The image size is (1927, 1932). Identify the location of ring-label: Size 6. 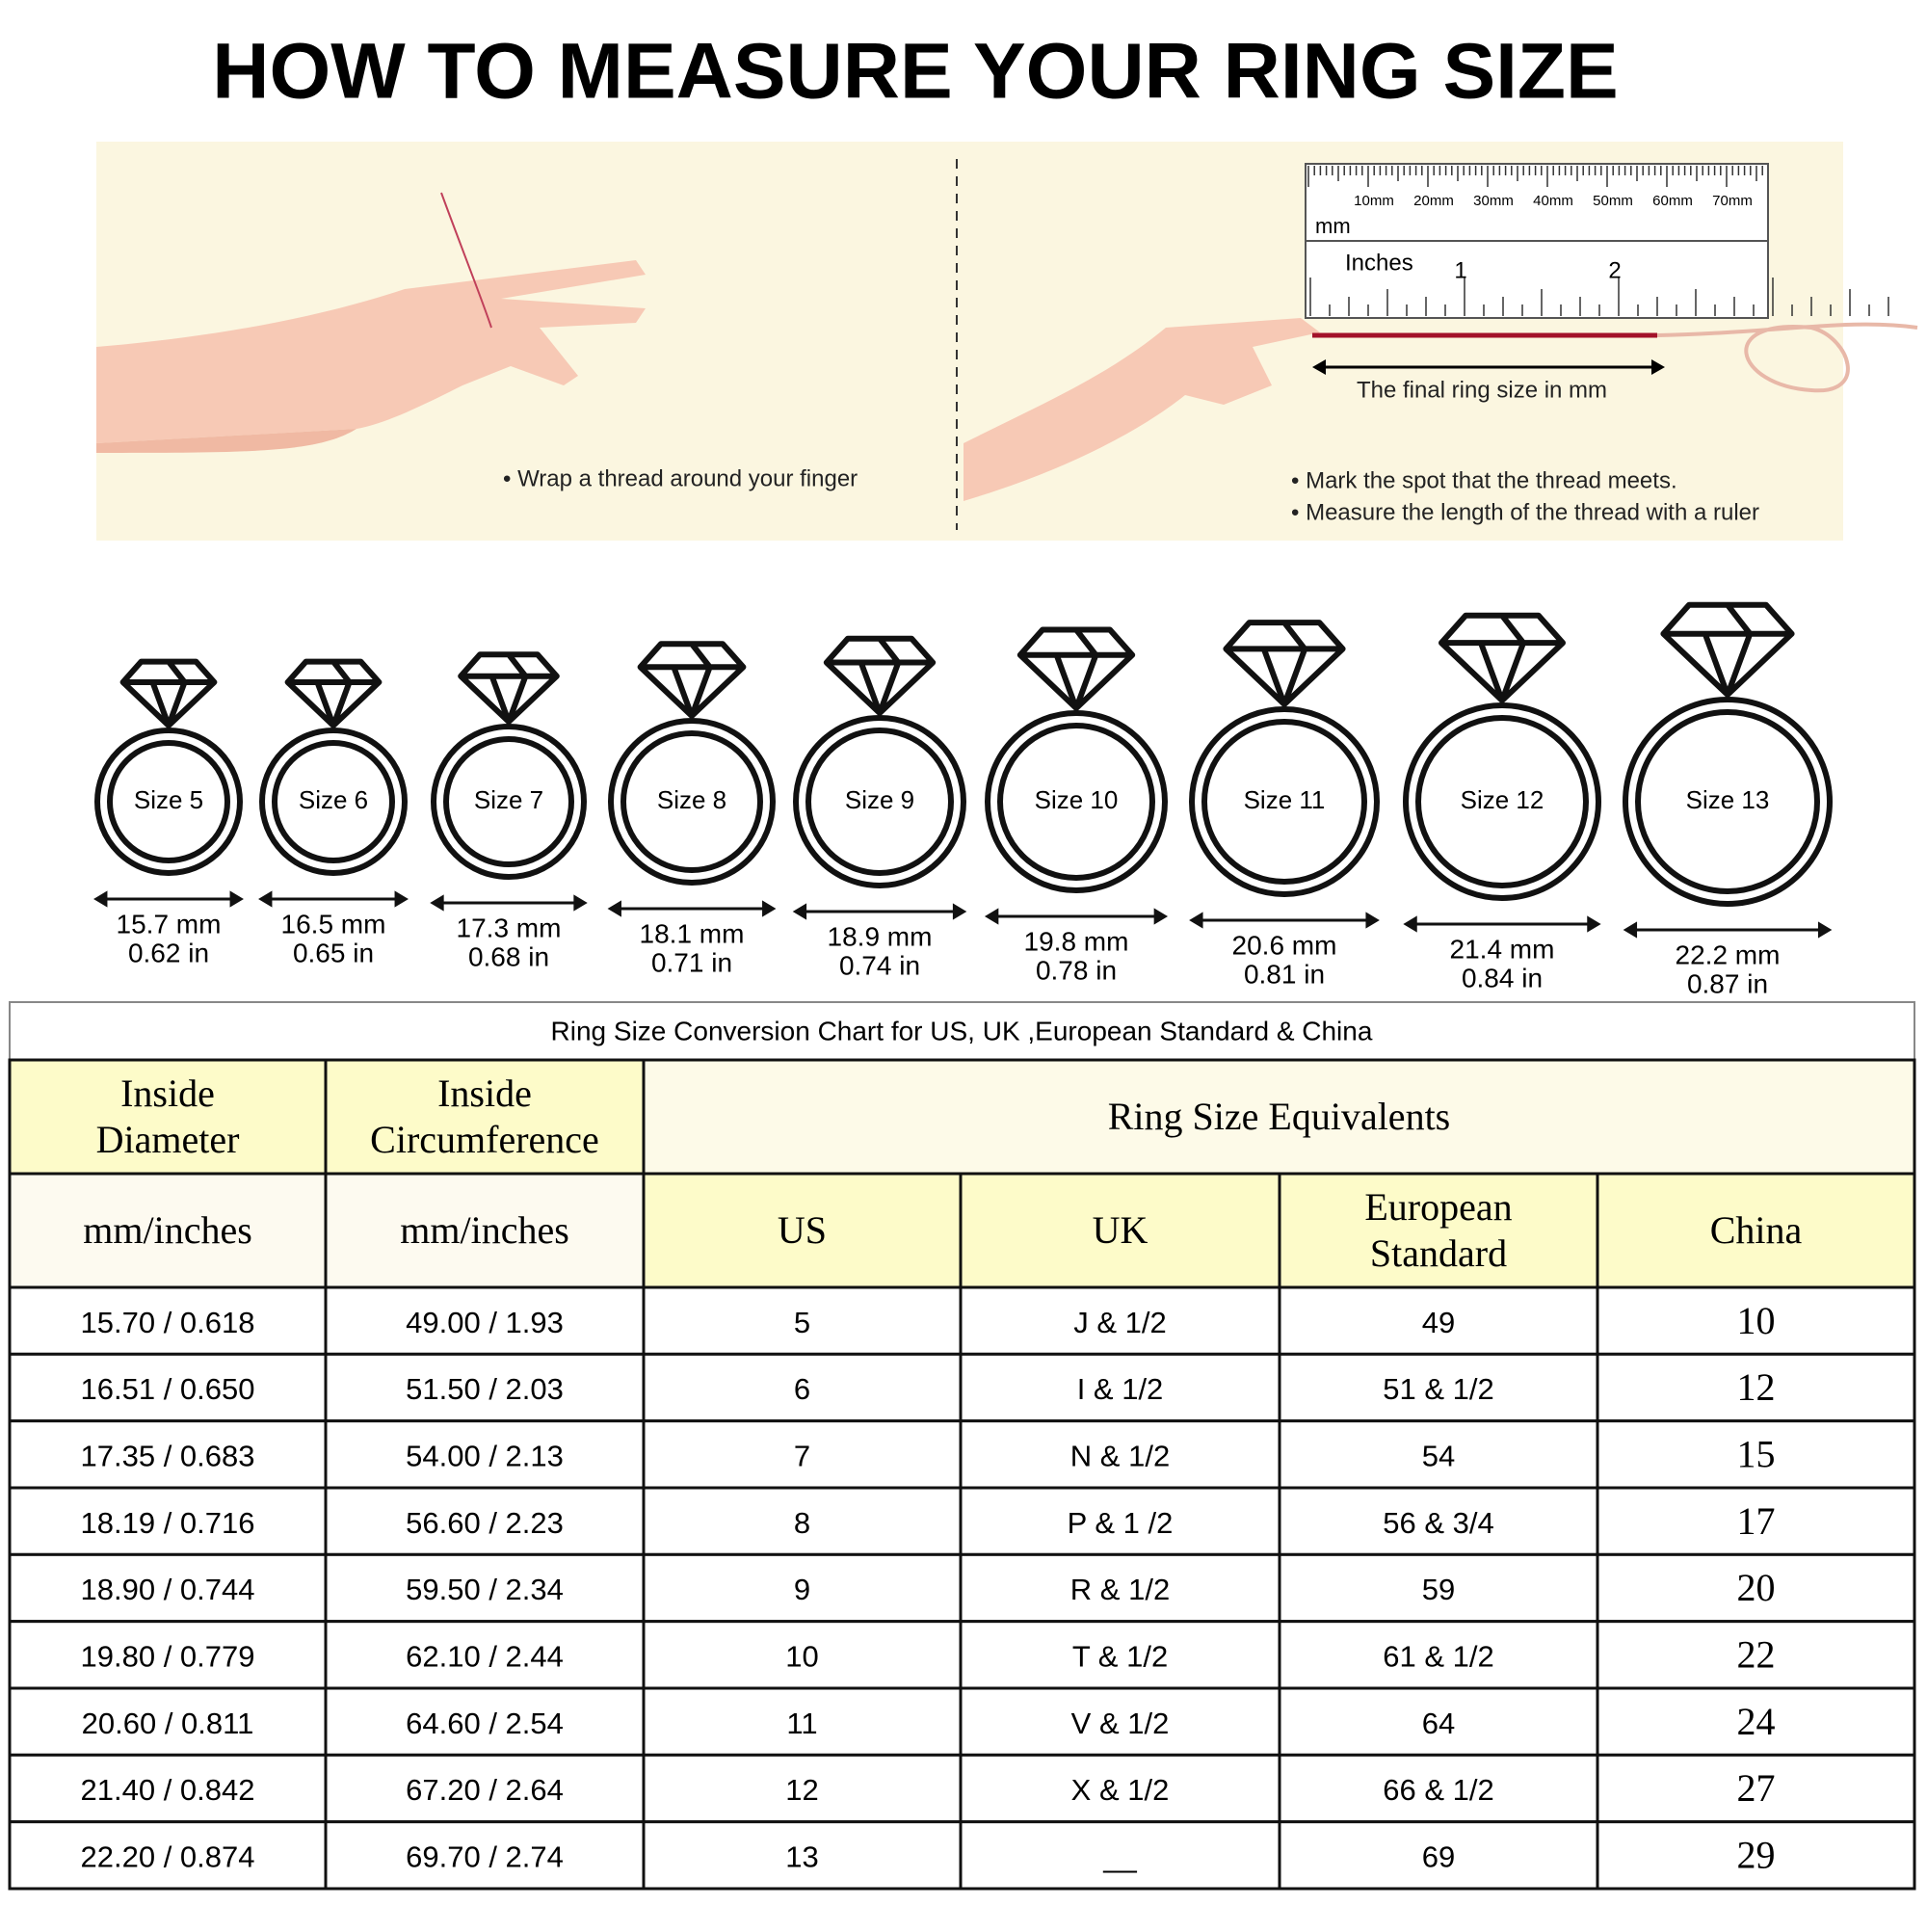
(333, 799).